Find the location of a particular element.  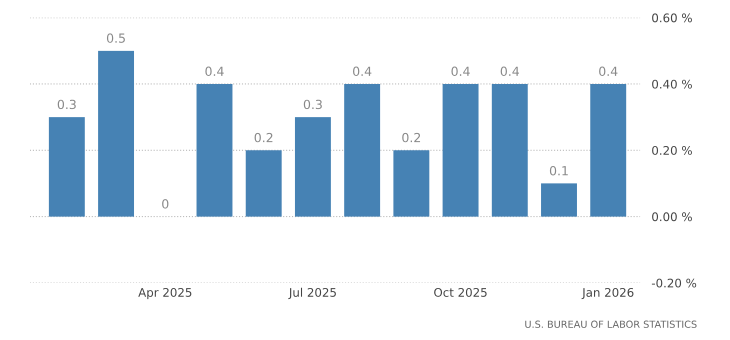

x-tick-label: Jan 2026 is located at coordinates (608, 294).